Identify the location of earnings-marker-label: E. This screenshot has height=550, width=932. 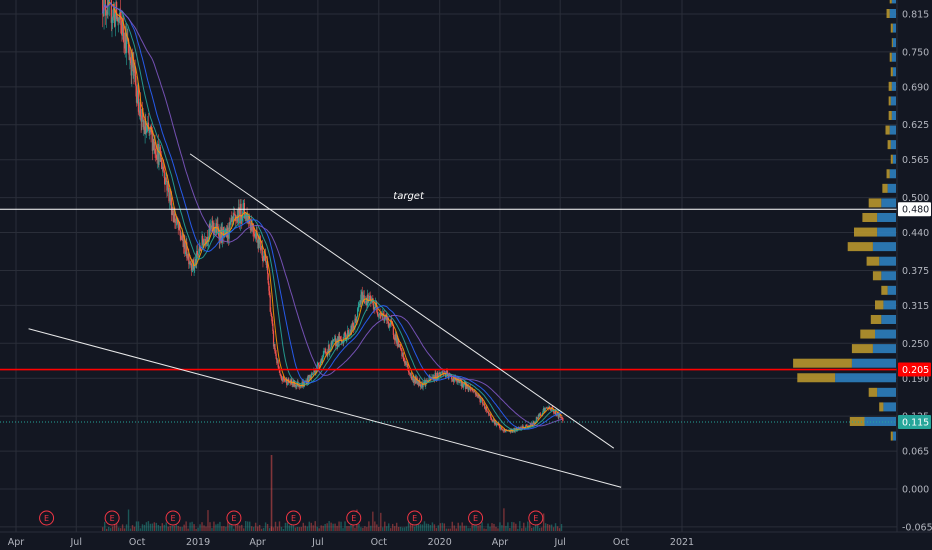
(293, 518).